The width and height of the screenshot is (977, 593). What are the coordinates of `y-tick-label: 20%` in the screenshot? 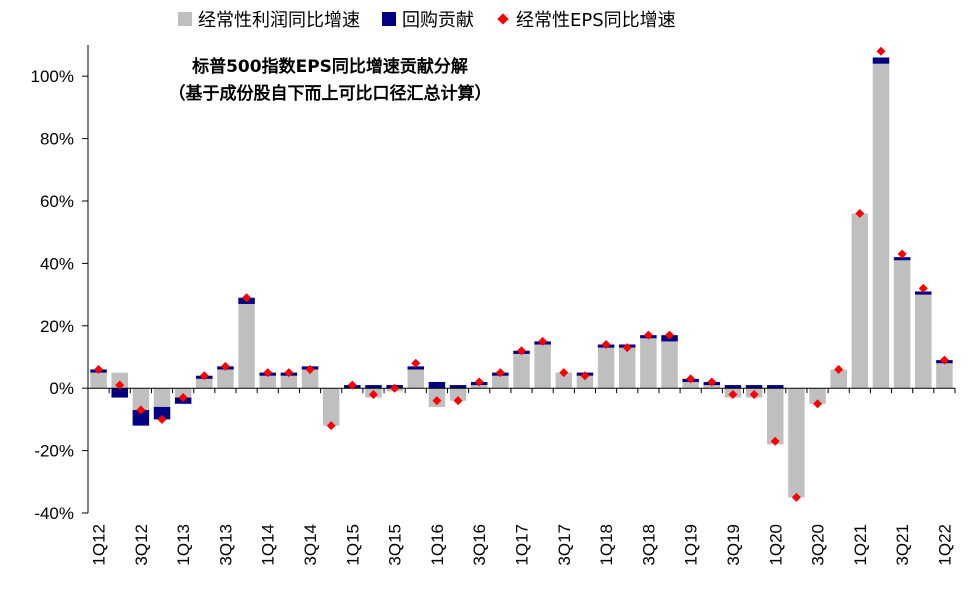 It's located at (57, 326).